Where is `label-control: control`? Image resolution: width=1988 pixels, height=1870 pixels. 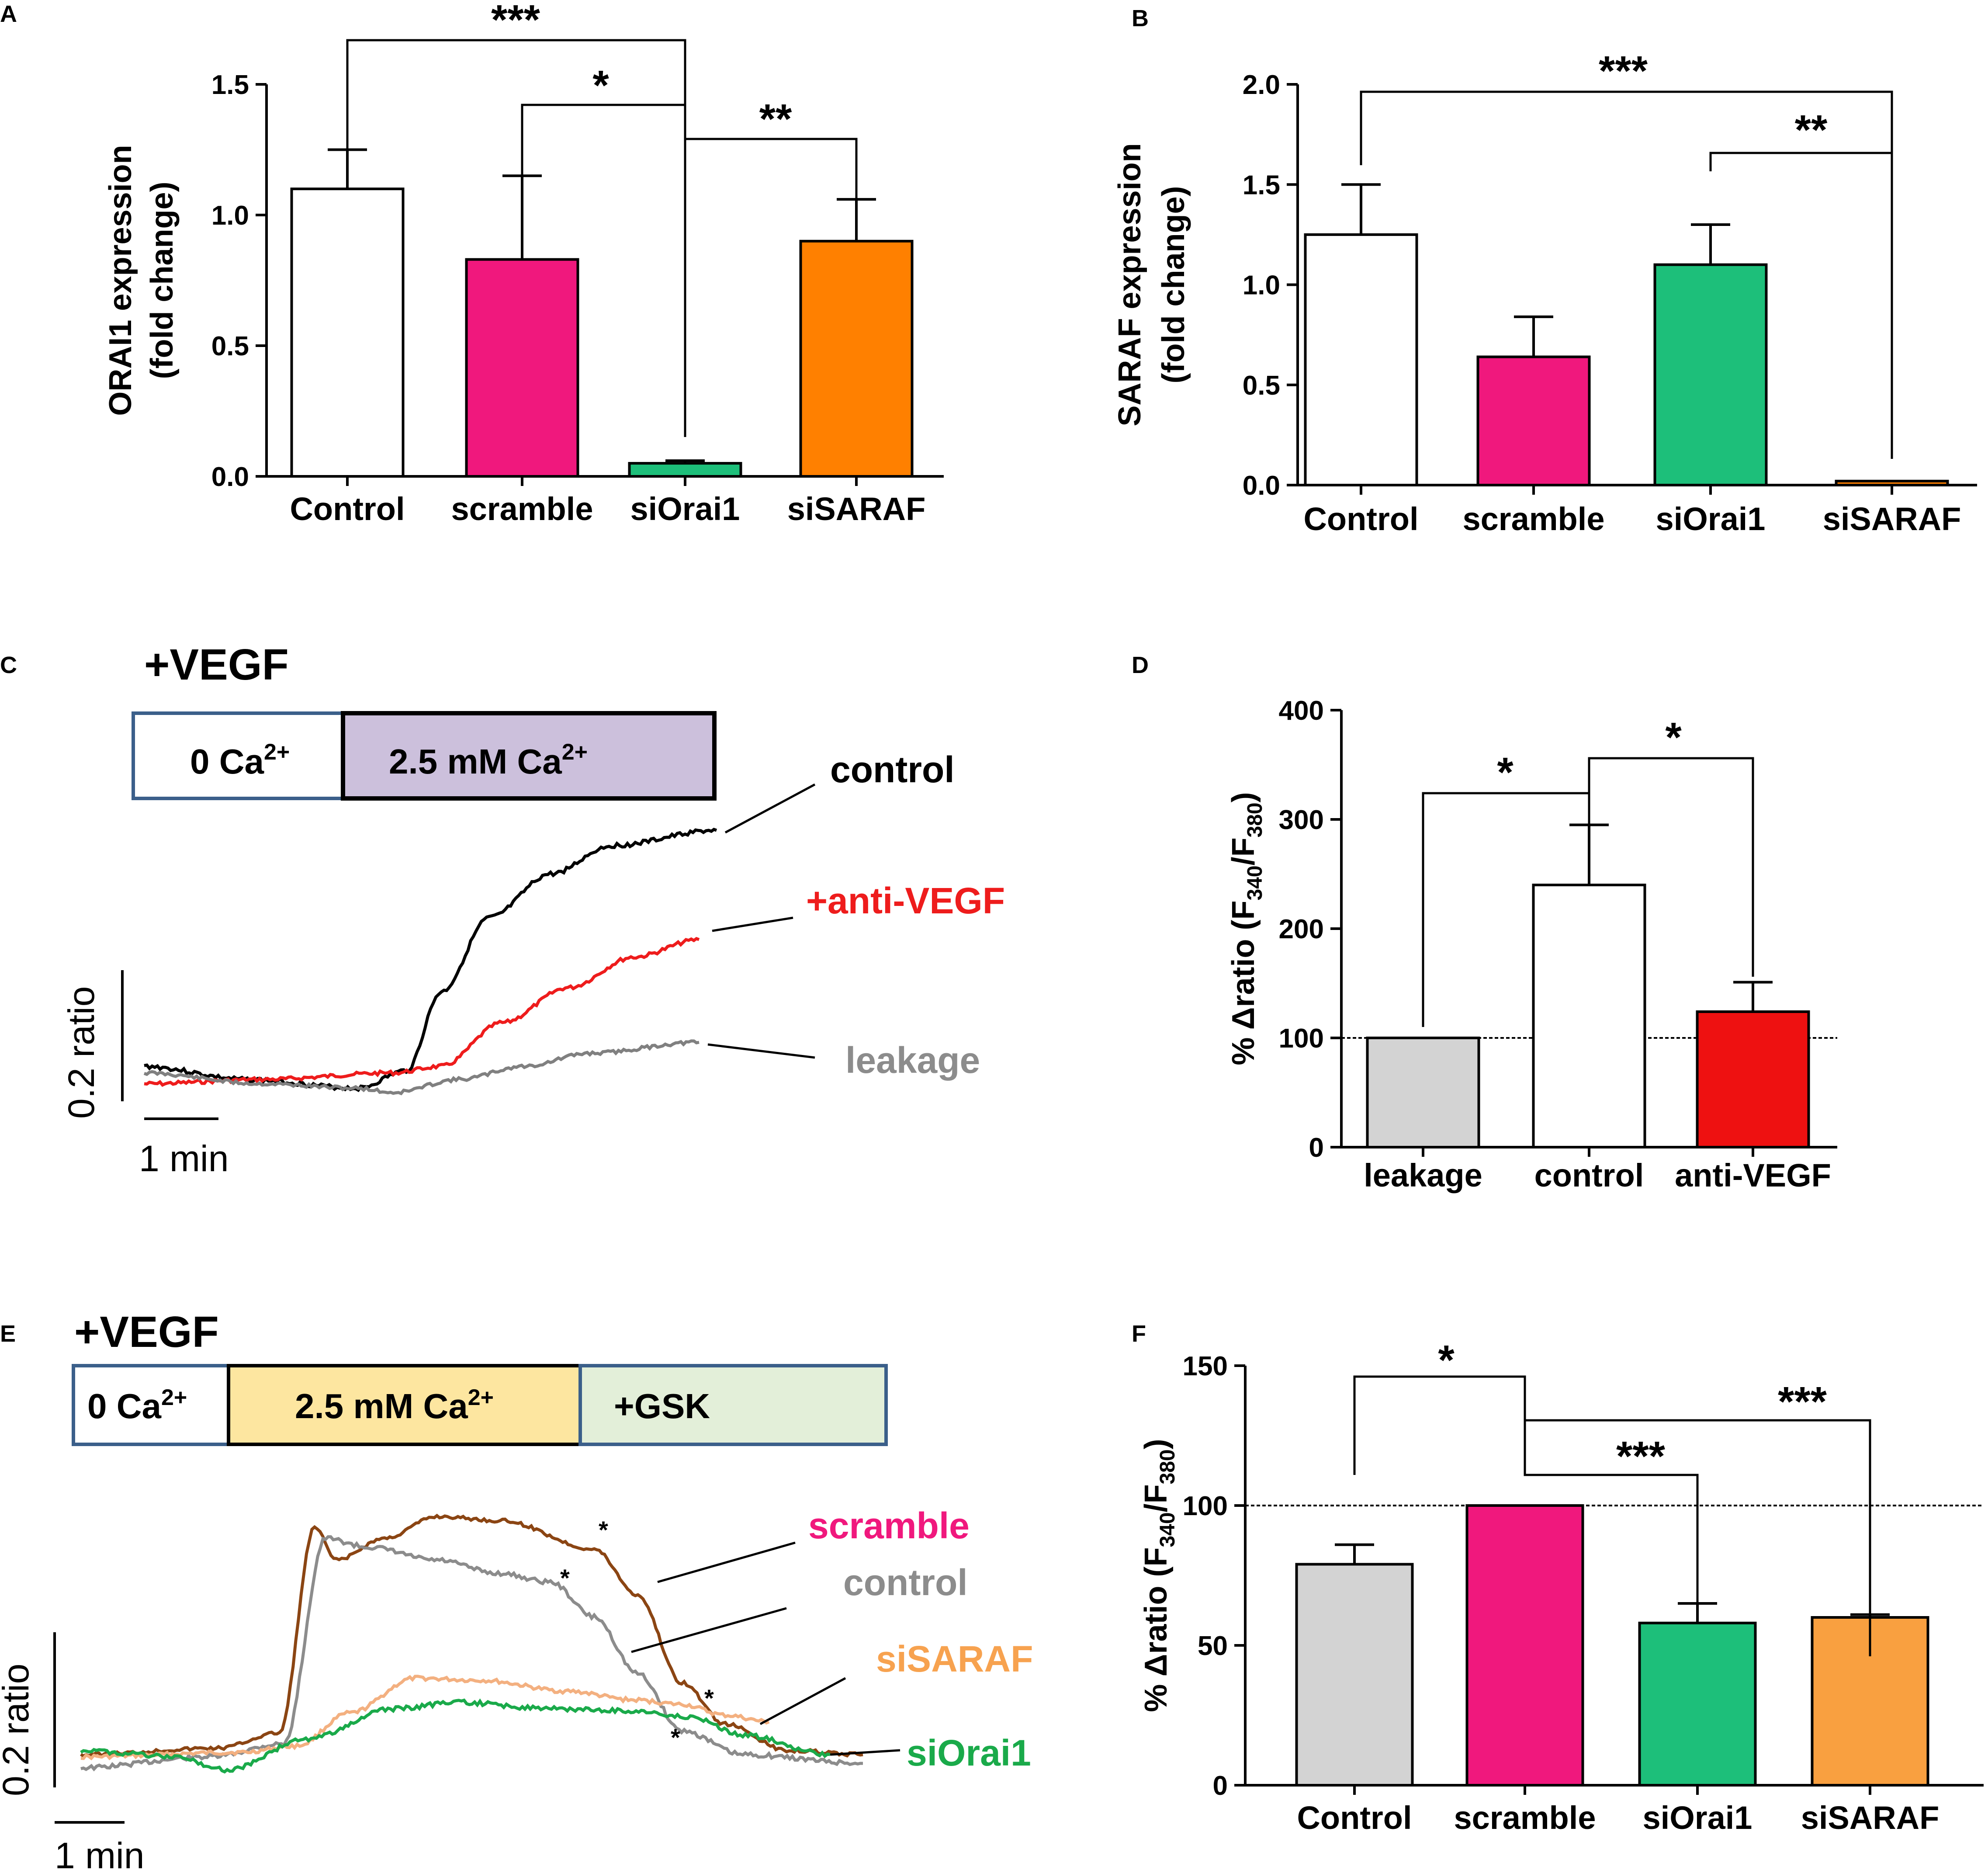
label-control: control is located at coordinates (892, 769).